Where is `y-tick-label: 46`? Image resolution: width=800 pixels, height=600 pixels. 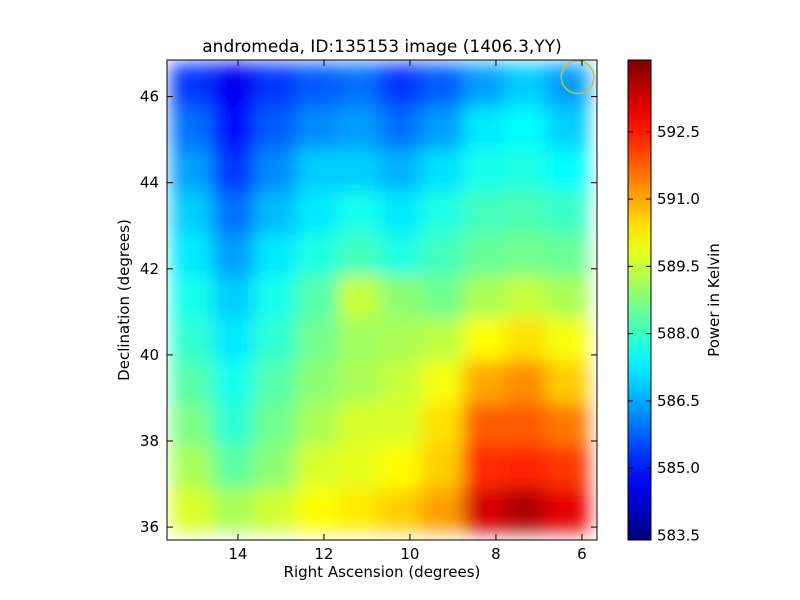 y-tick-label: 46 is located at coordinates (149, 97).